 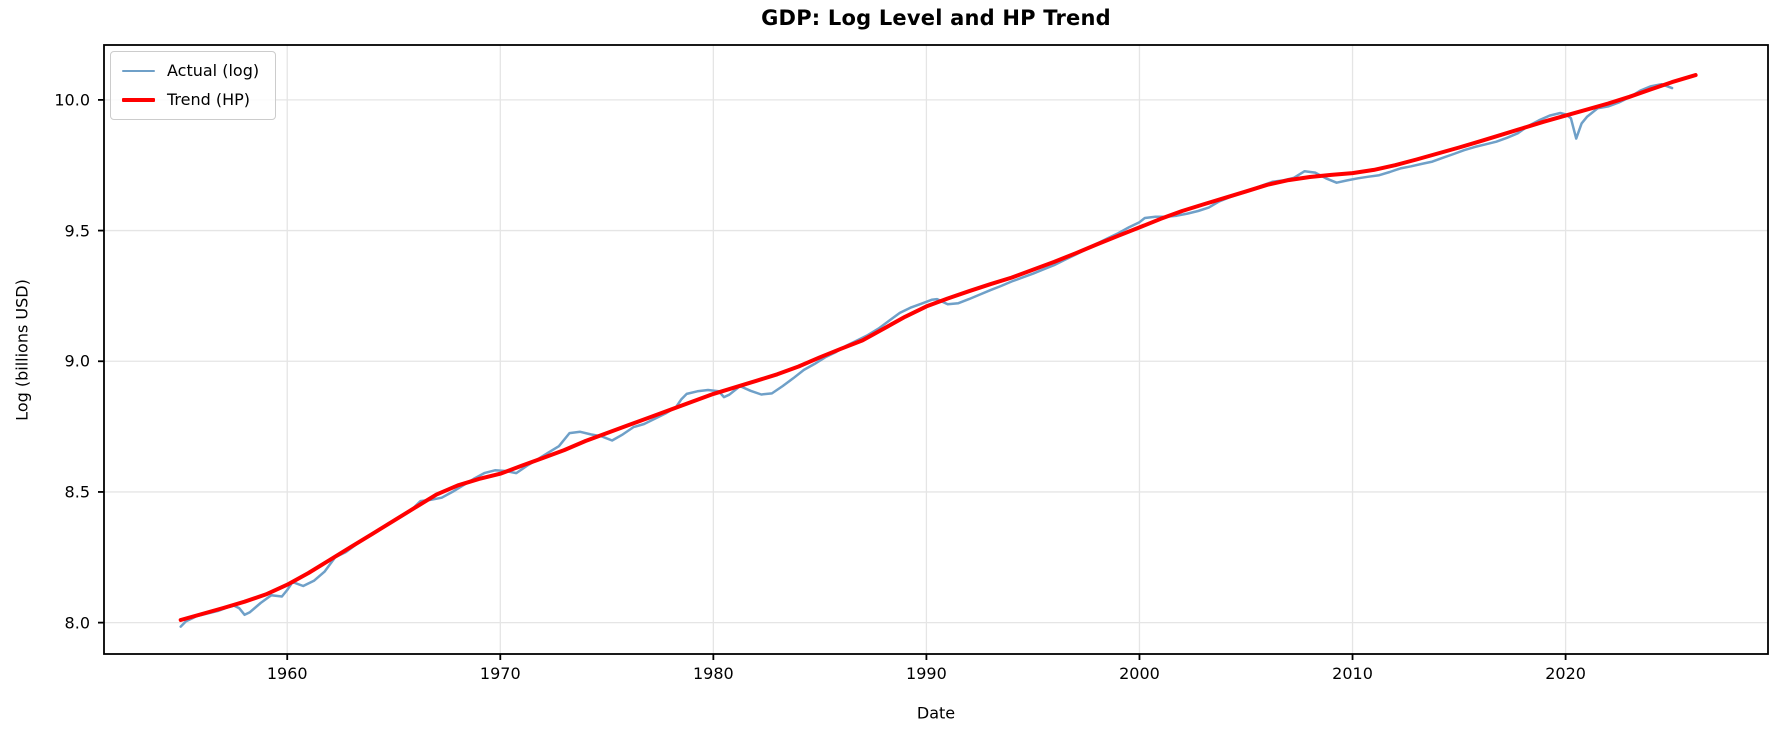 What do you see at coordinates (500, 673) in the screenshot?
I see `x-tick-label: 1970` at bounding box center [500, 673].